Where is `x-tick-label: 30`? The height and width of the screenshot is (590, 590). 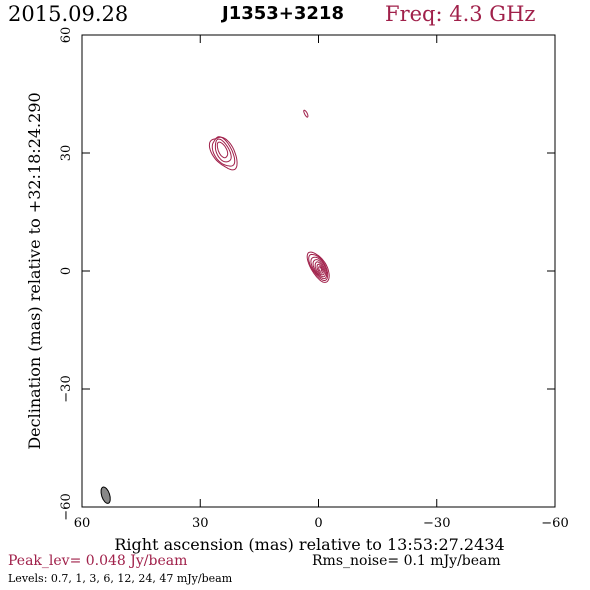
x-tick-label: 30 is located at coordinates (200, 523).